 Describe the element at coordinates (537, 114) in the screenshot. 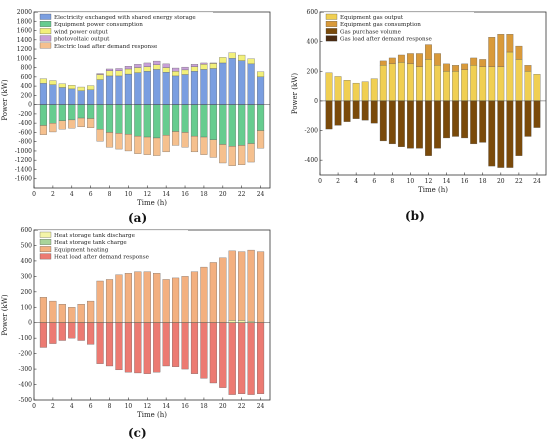

I see `bar-1-s2-h24` at that location.